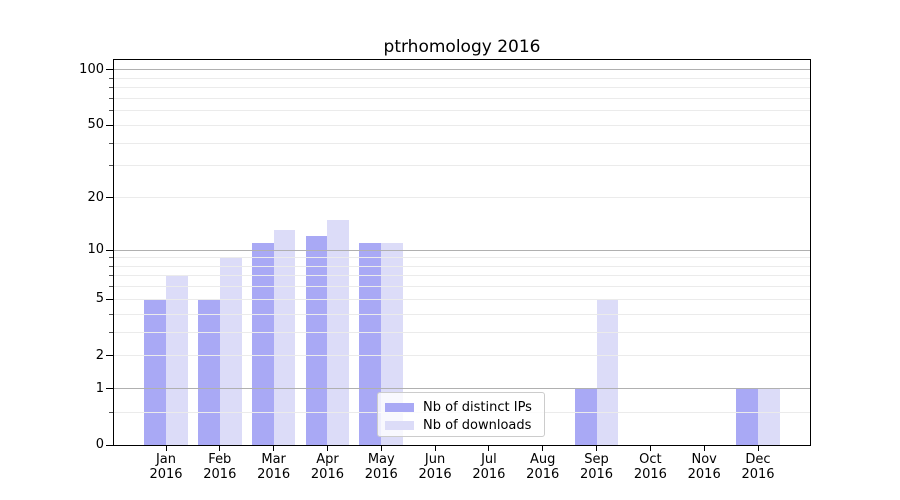  I want to click on bar-nb-of-distinct-ips-sep, so click(585, 416).